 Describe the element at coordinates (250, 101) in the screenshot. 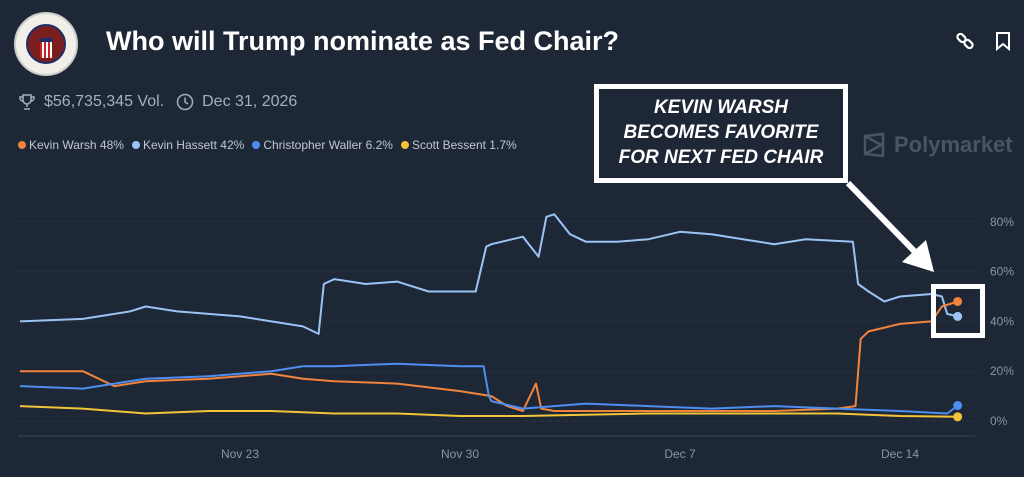

I see `end-date: Dec 31, 2026` at that location.